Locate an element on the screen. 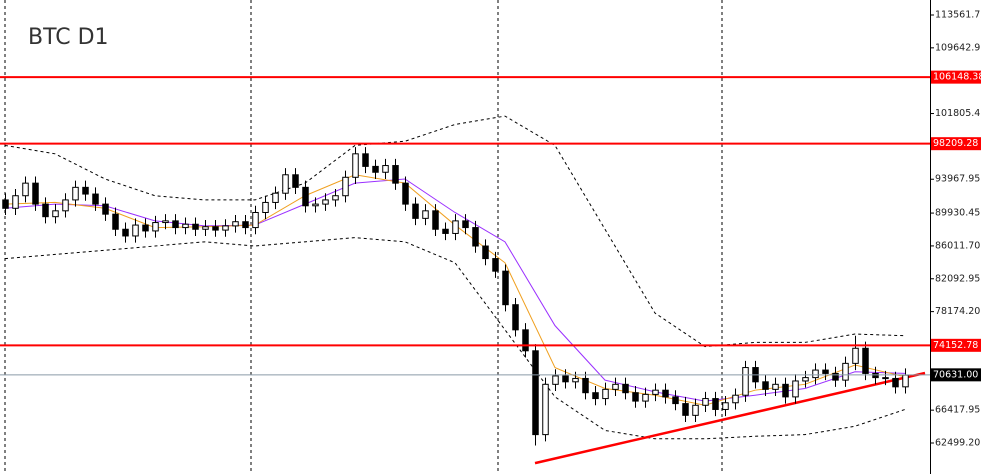 The height and width of the screenshot is (474, 981). y-tick-label: 93967.95 is located at coordinates (957, 179).